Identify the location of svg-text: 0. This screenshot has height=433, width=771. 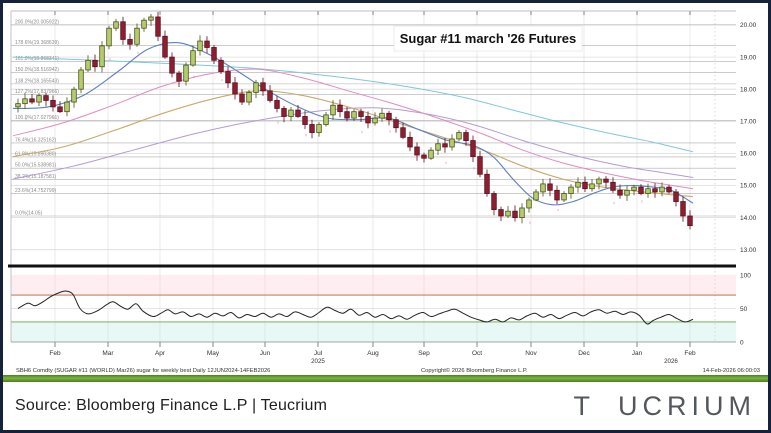
(742, 343).